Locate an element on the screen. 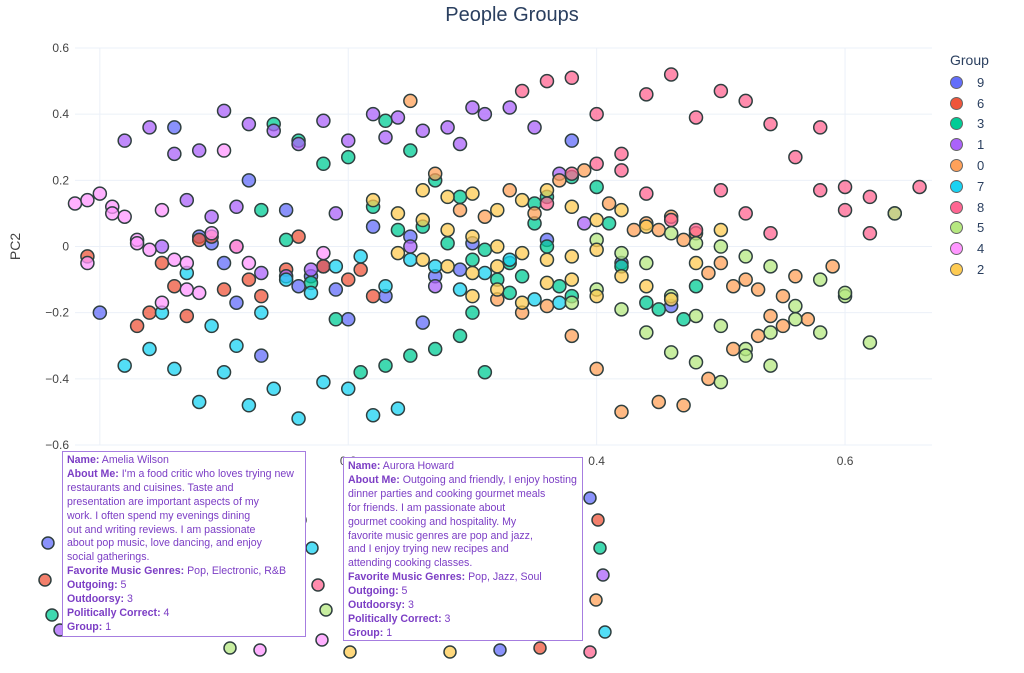 This screenshot has height=673, width=1024. legend-item-group-1: 1 is located at coordinates (985, 144).